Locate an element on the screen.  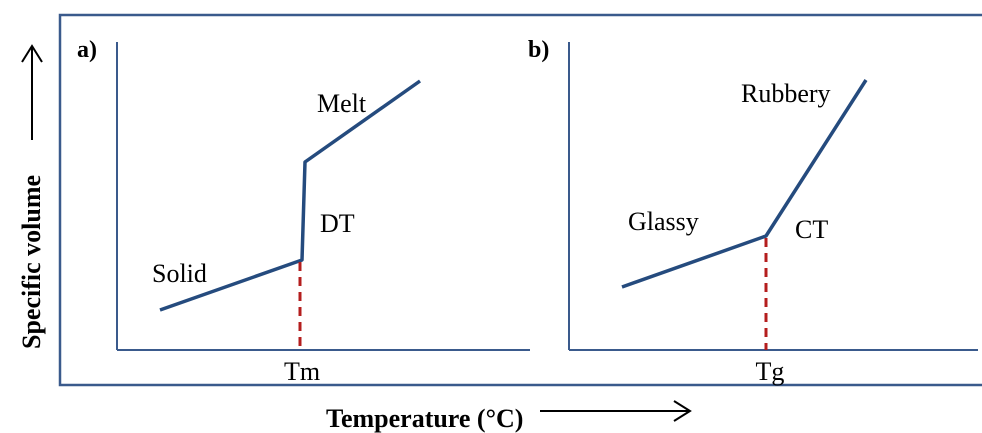
y-axis-label: Specific volume is located at coordinates (31, 262).